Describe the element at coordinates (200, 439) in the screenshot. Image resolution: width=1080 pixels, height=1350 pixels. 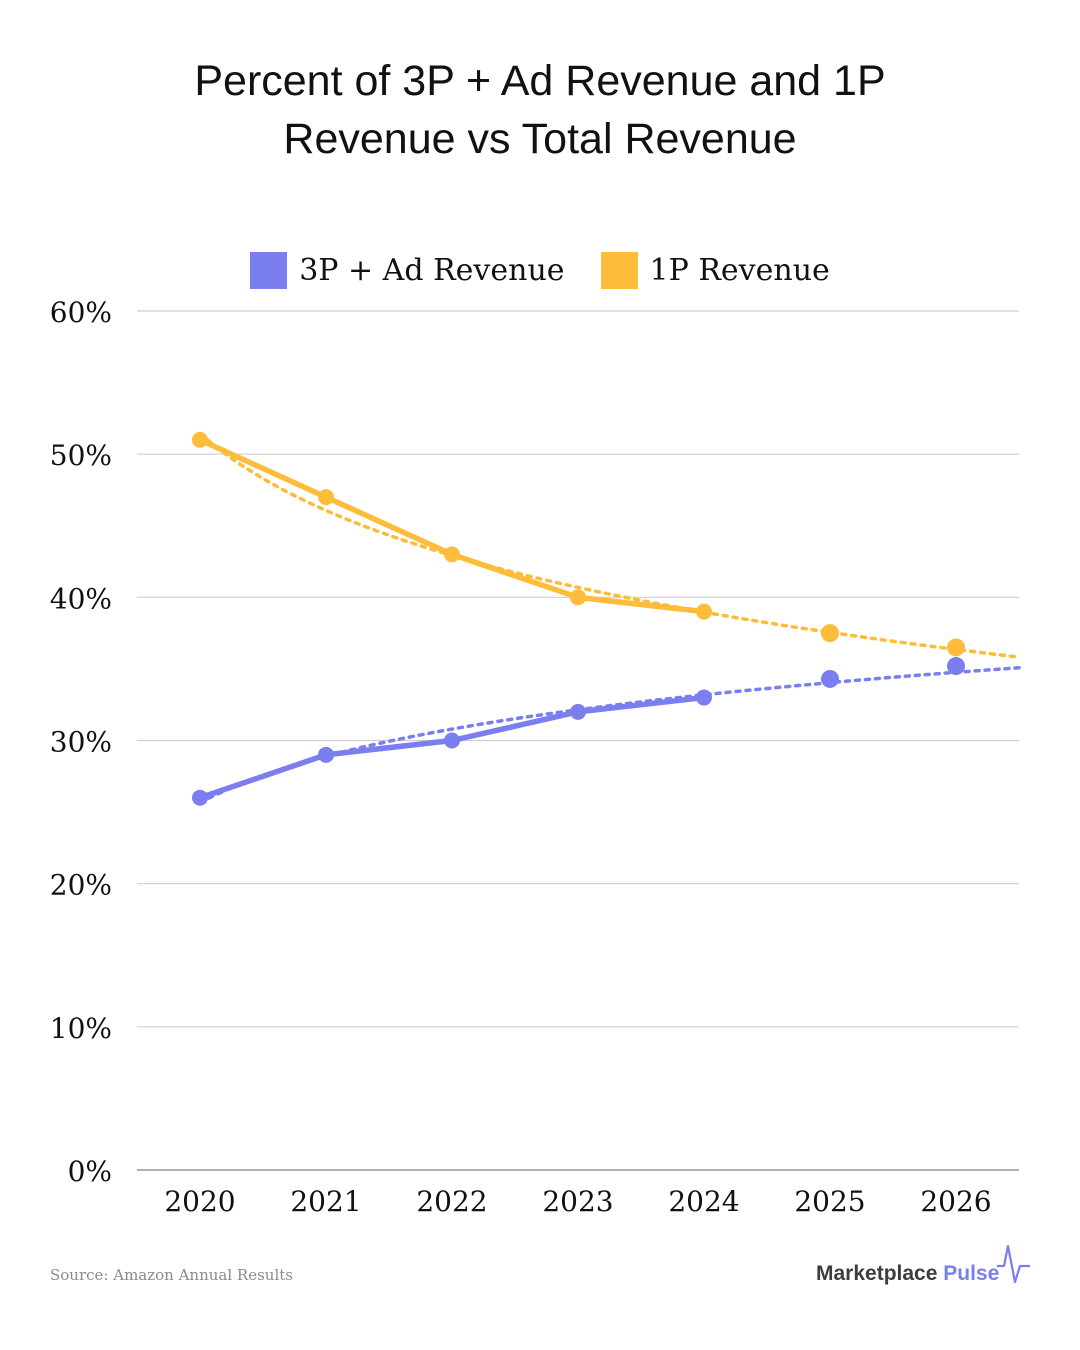
I see `data-point-1p-2020` at that location.